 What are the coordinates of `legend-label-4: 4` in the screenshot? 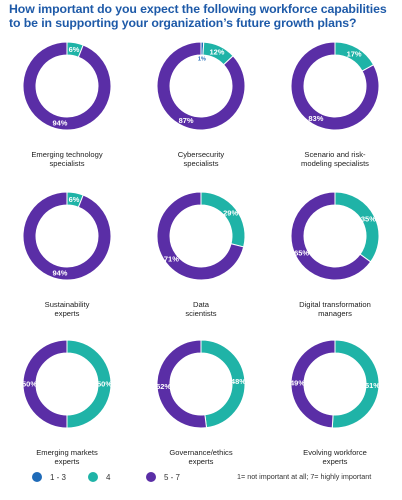 It's located at (108, 477).